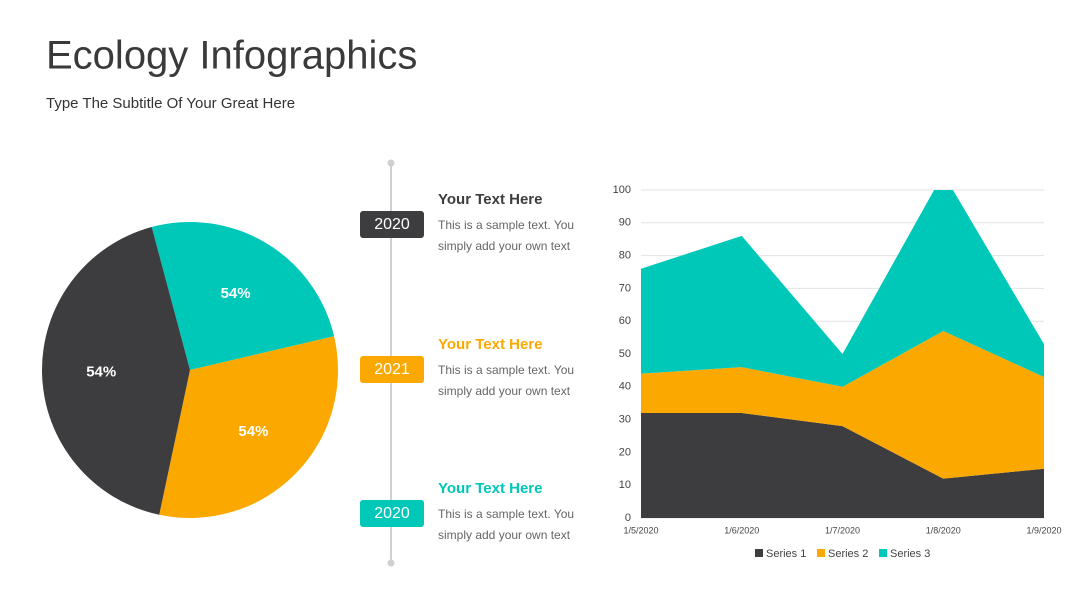 This screenshot has width=1080, height=608. Describe the element at coordinates (848, 554) in the screenshot. I see `legend-label: Series 2` at that location.